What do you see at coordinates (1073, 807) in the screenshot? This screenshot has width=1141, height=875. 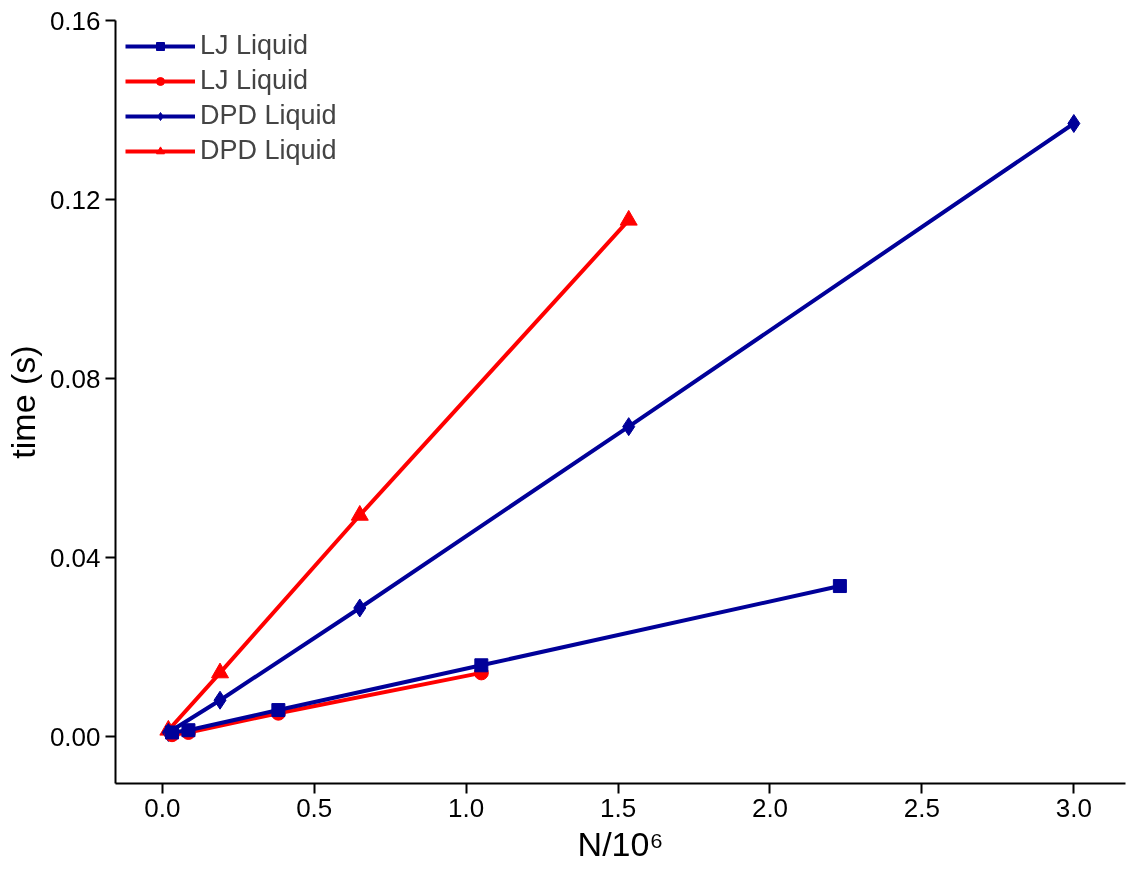 I see `x-tick-label: 3.0` at bounding box center [1073, 807].